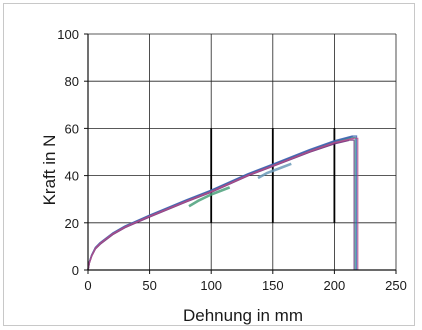  What do you see at coordinates (68, 34) in the screenshot?
I see `y-tick-label: 100` at bounding box center [68, 34].